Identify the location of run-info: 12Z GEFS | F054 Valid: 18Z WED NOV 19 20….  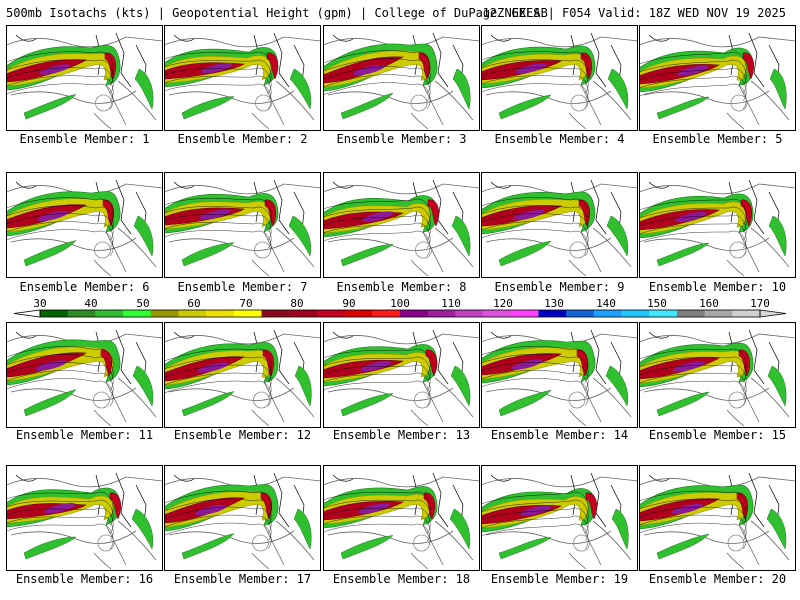
(634, 13).